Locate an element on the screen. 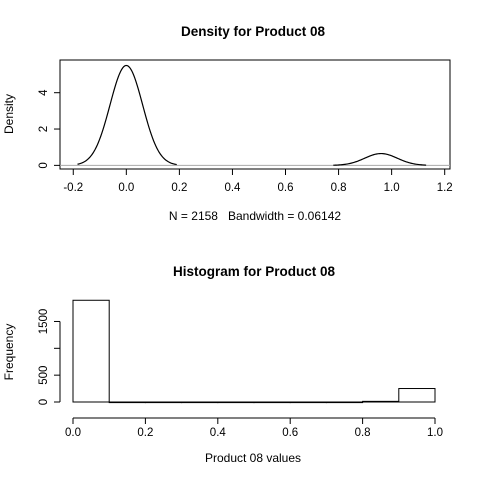 The image size is (480, 480). histogram-y-axis: 0 500 1500 is located at coordinates (49, 357).